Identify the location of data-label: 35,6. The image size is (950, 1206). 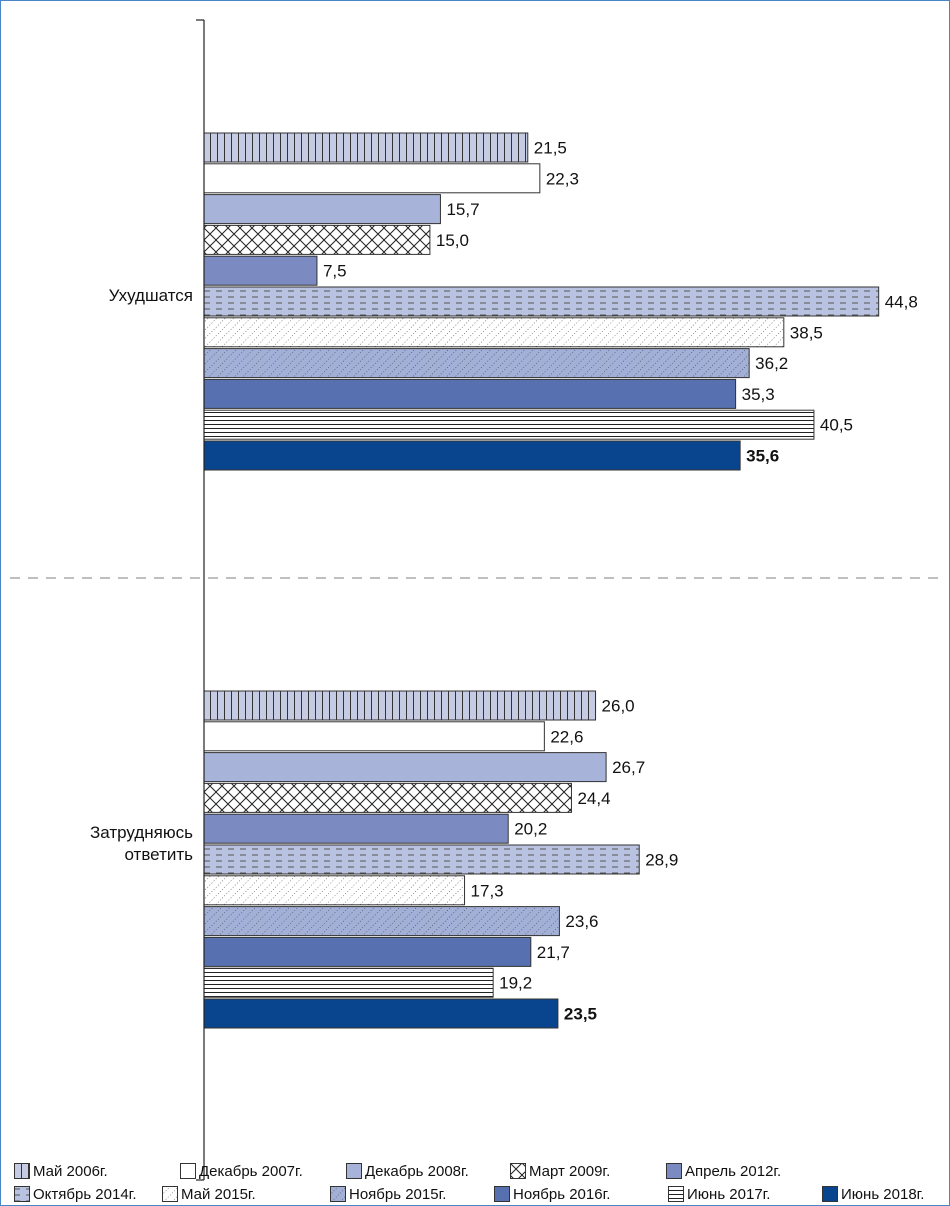
(762, 456).